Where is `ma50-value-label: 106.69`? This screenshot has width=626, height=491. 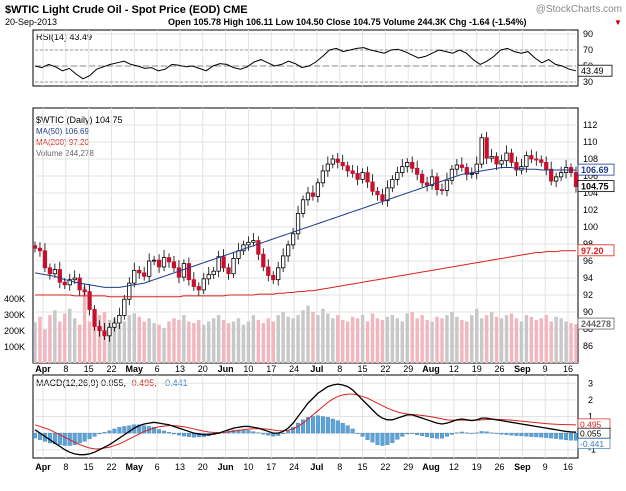
ma50-value-label: 106.69 is located at coordinates (595, 170).